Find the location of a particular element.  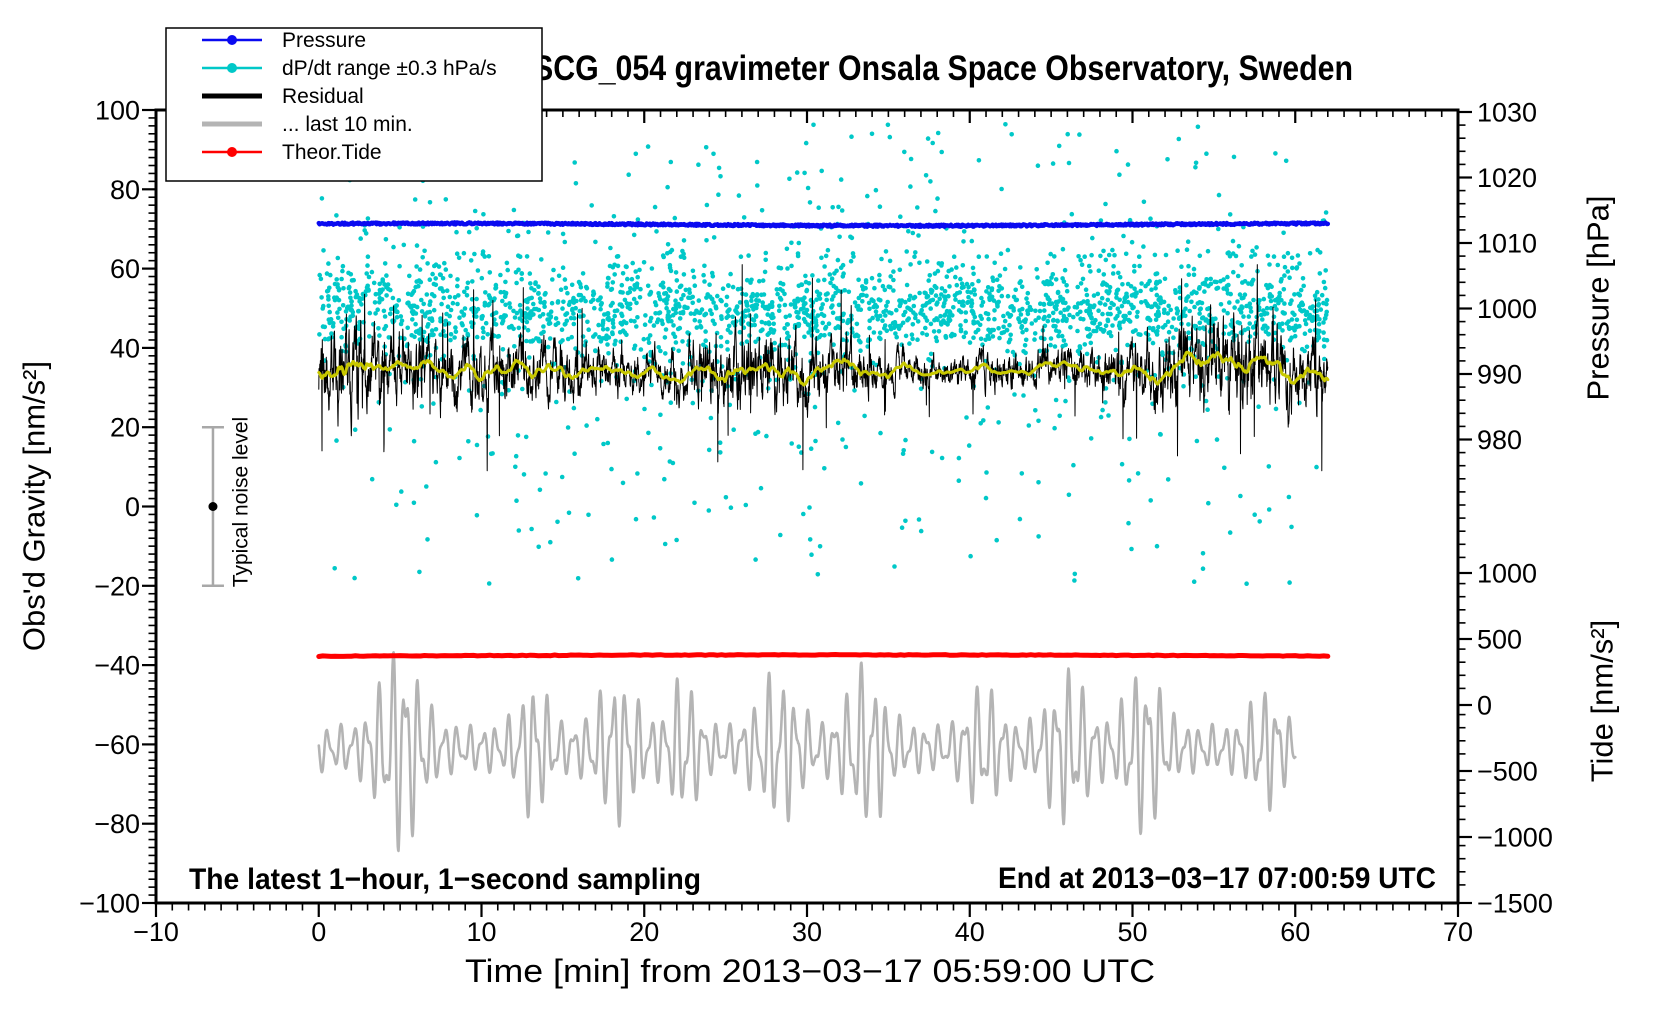

tide-legend-label: Theor.Tide is located at coordinates (332, 152).